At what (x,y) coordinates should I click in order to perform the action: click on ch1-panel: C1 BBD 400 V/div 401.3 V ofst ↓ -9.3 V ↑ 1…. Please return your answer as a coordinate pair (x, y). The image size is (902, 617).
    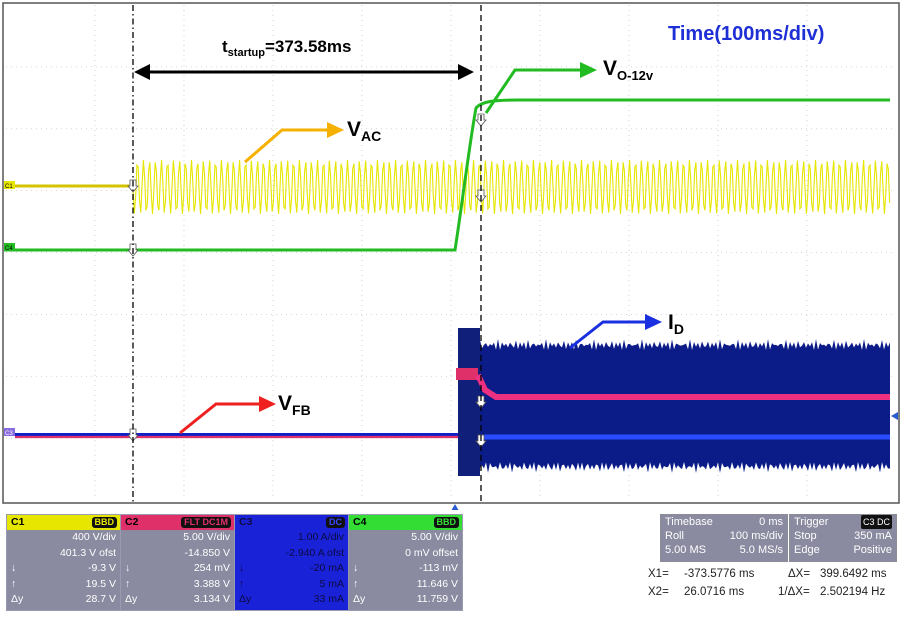
    Looking at the image, I should click on (63, 562).